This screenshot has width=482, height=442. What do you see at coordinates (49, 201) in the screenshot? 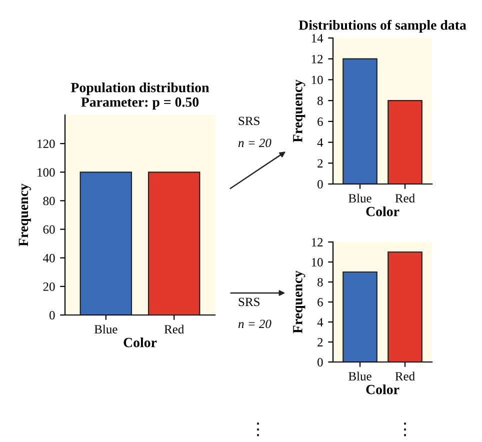
I see `y-tick-label: 80` at bounding box center [49, 201].